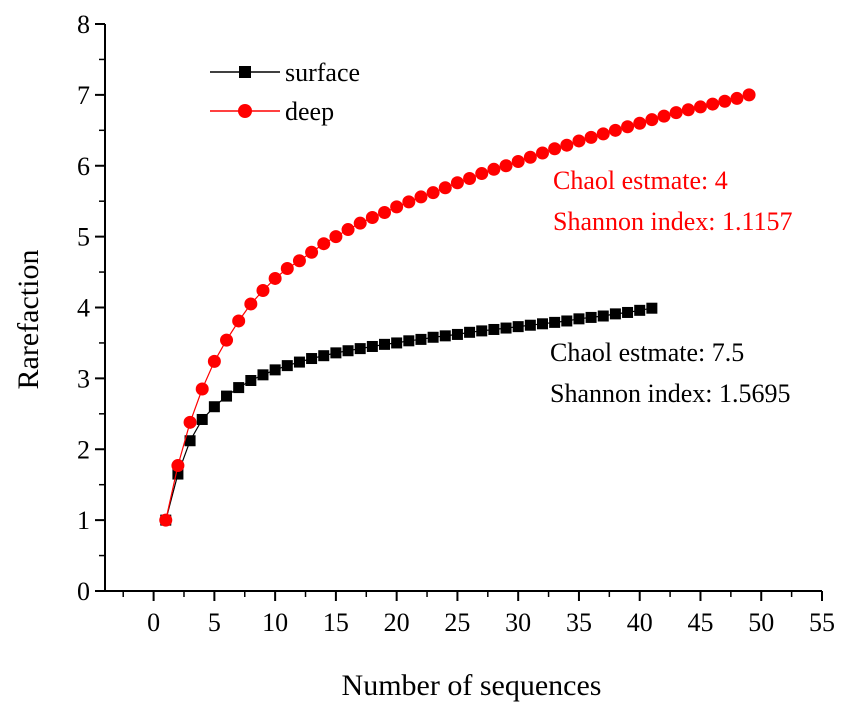 The width and height of the screenshot is (841, 705). I want to click on deep-shannon-annotation: Shannon index: 1.1157, so click(673, 221).